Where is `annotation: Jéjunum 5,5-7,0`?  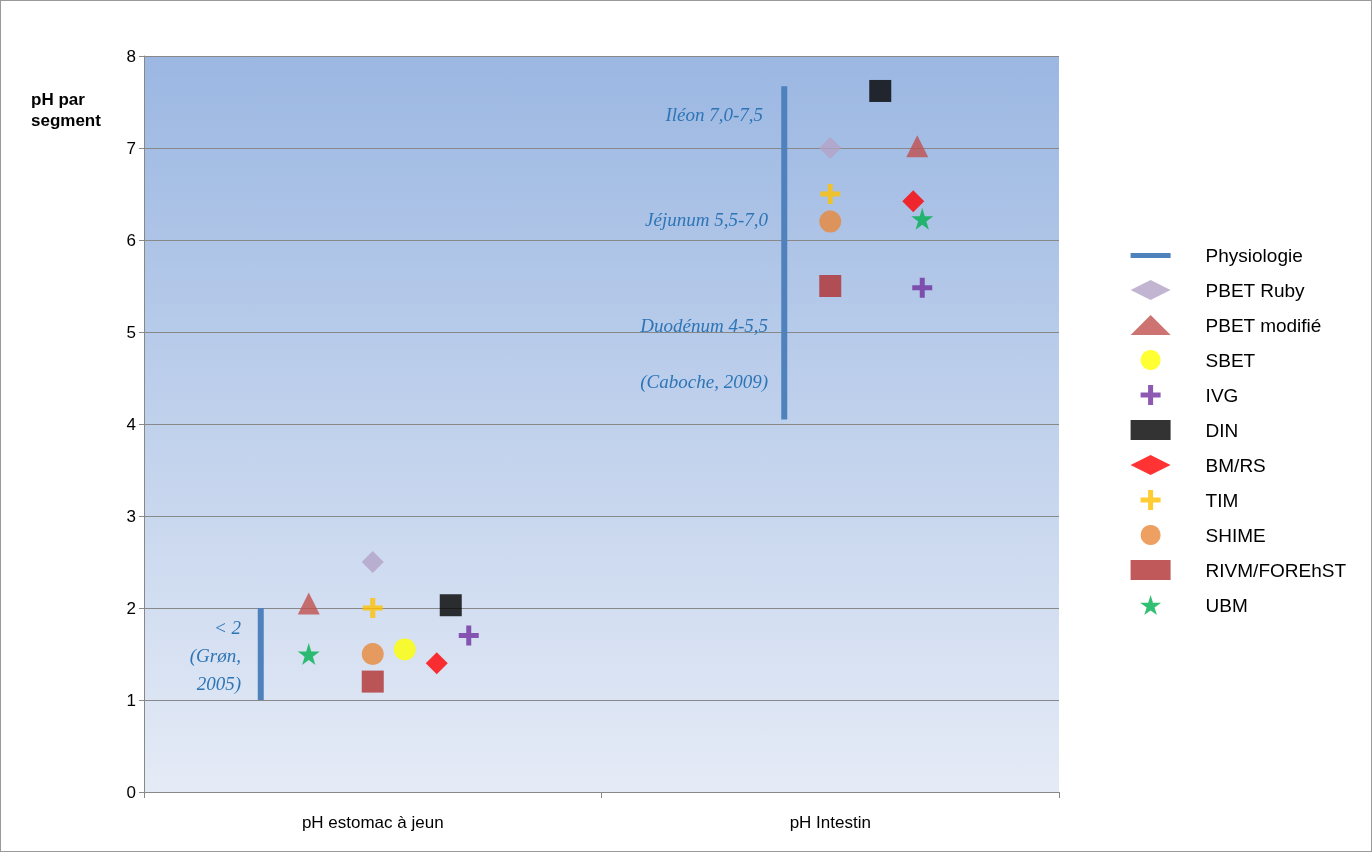
annotation: Jéjunum 5,5-7,0 is located at coordinates (707, 219).